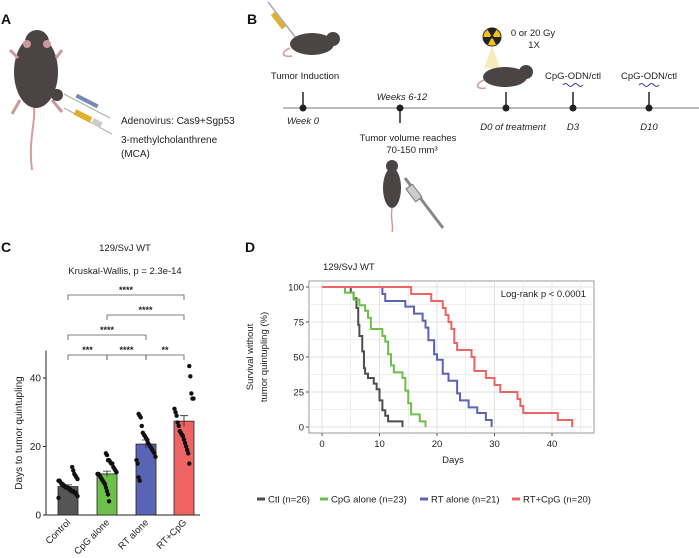 The height and width of the screenshot is (558, 699). I want to click on syringe-icon, so click(282, 20).